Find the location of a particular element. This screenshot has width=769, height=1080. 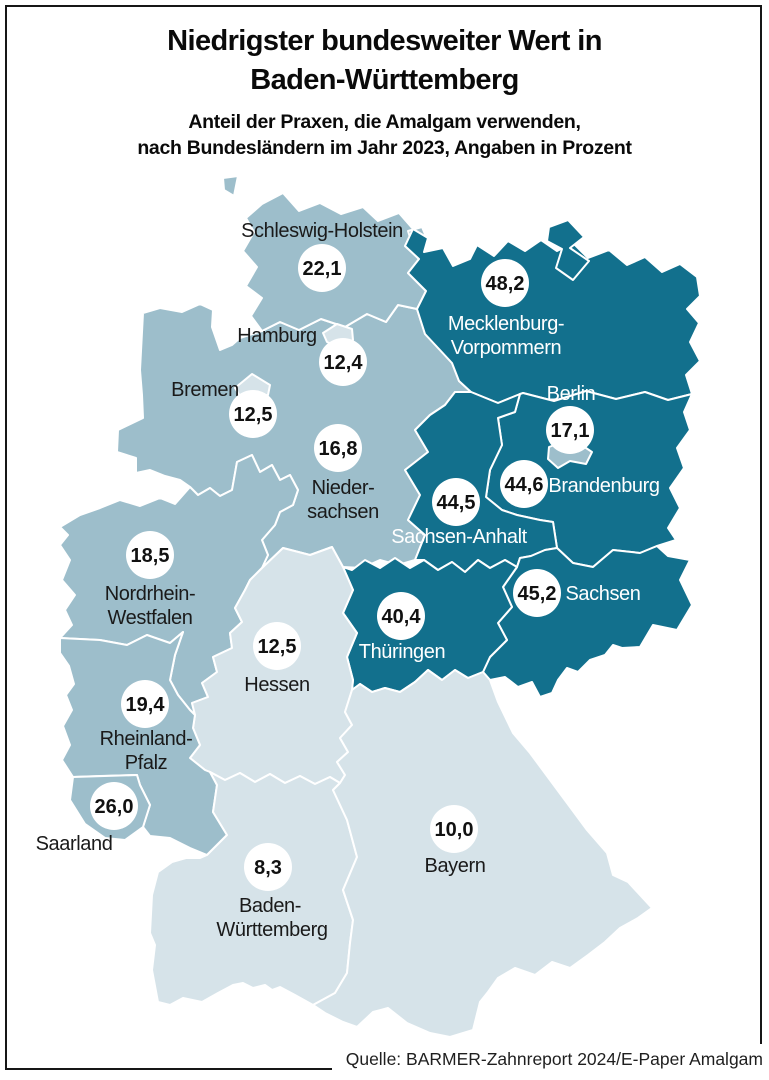

state-label-bayern: Bayern is located at coordinates (455, 866).